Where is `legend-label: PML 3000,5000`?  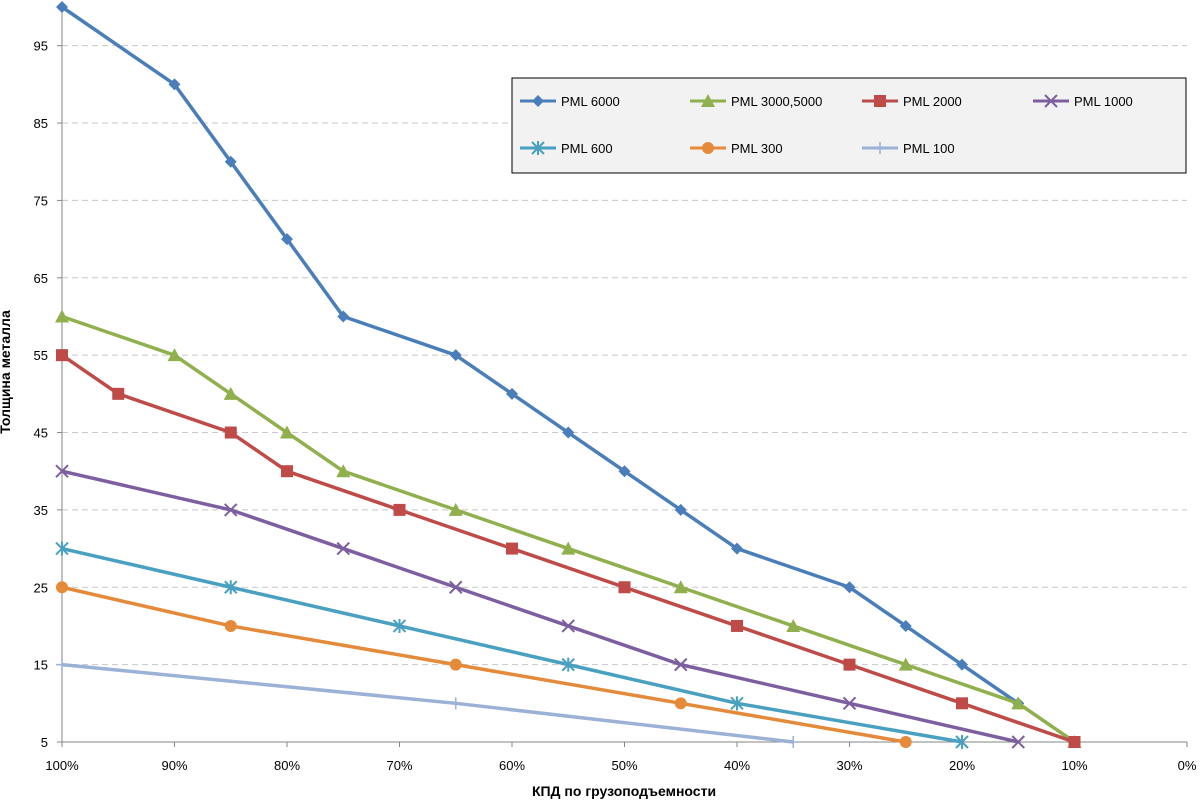
legend-label: PML 3000,5000 is located at coordinates (776, 101).